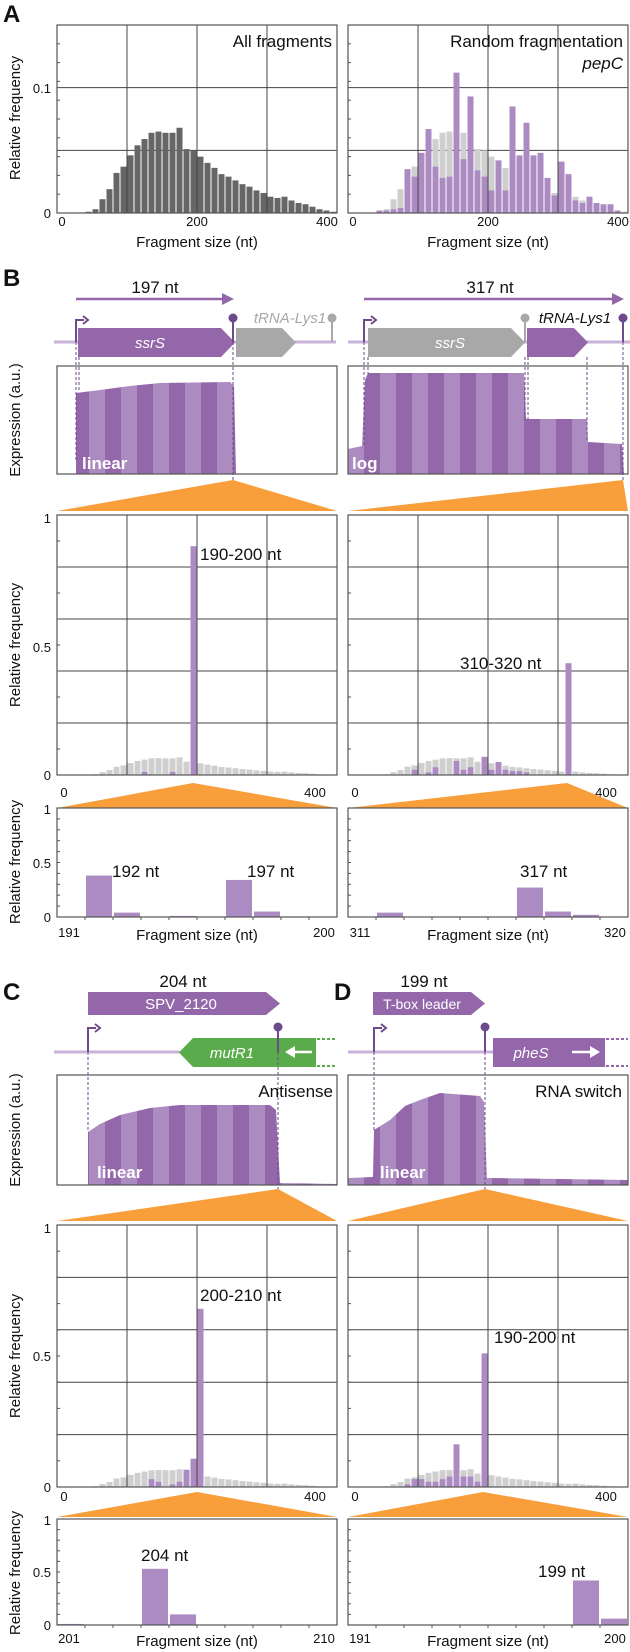  What do you see at coordinates (586, 915) in the screenshot?
I see `bar-319-nt` at bounding box center [586, 915].